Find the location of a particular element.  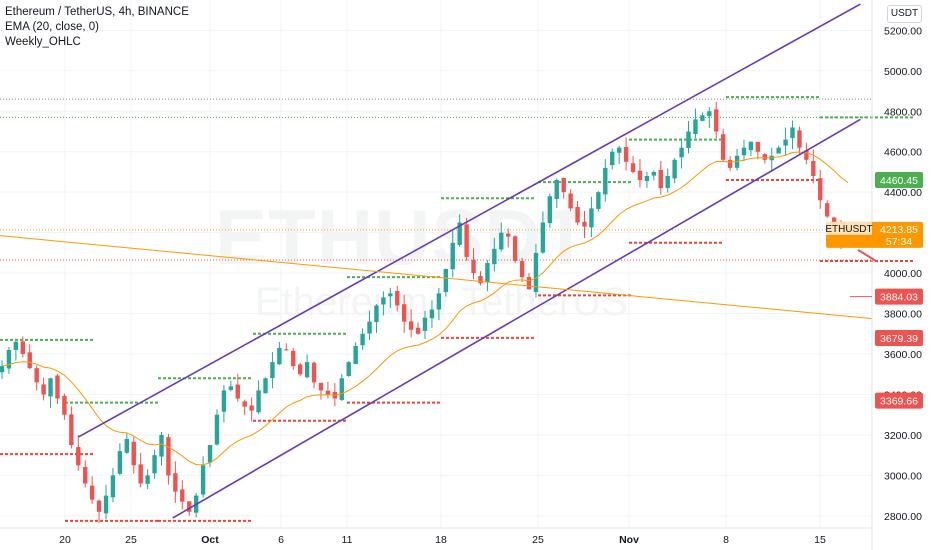

price-label-3679-39-text: 3679.39 is located at coordinates (899, 339).